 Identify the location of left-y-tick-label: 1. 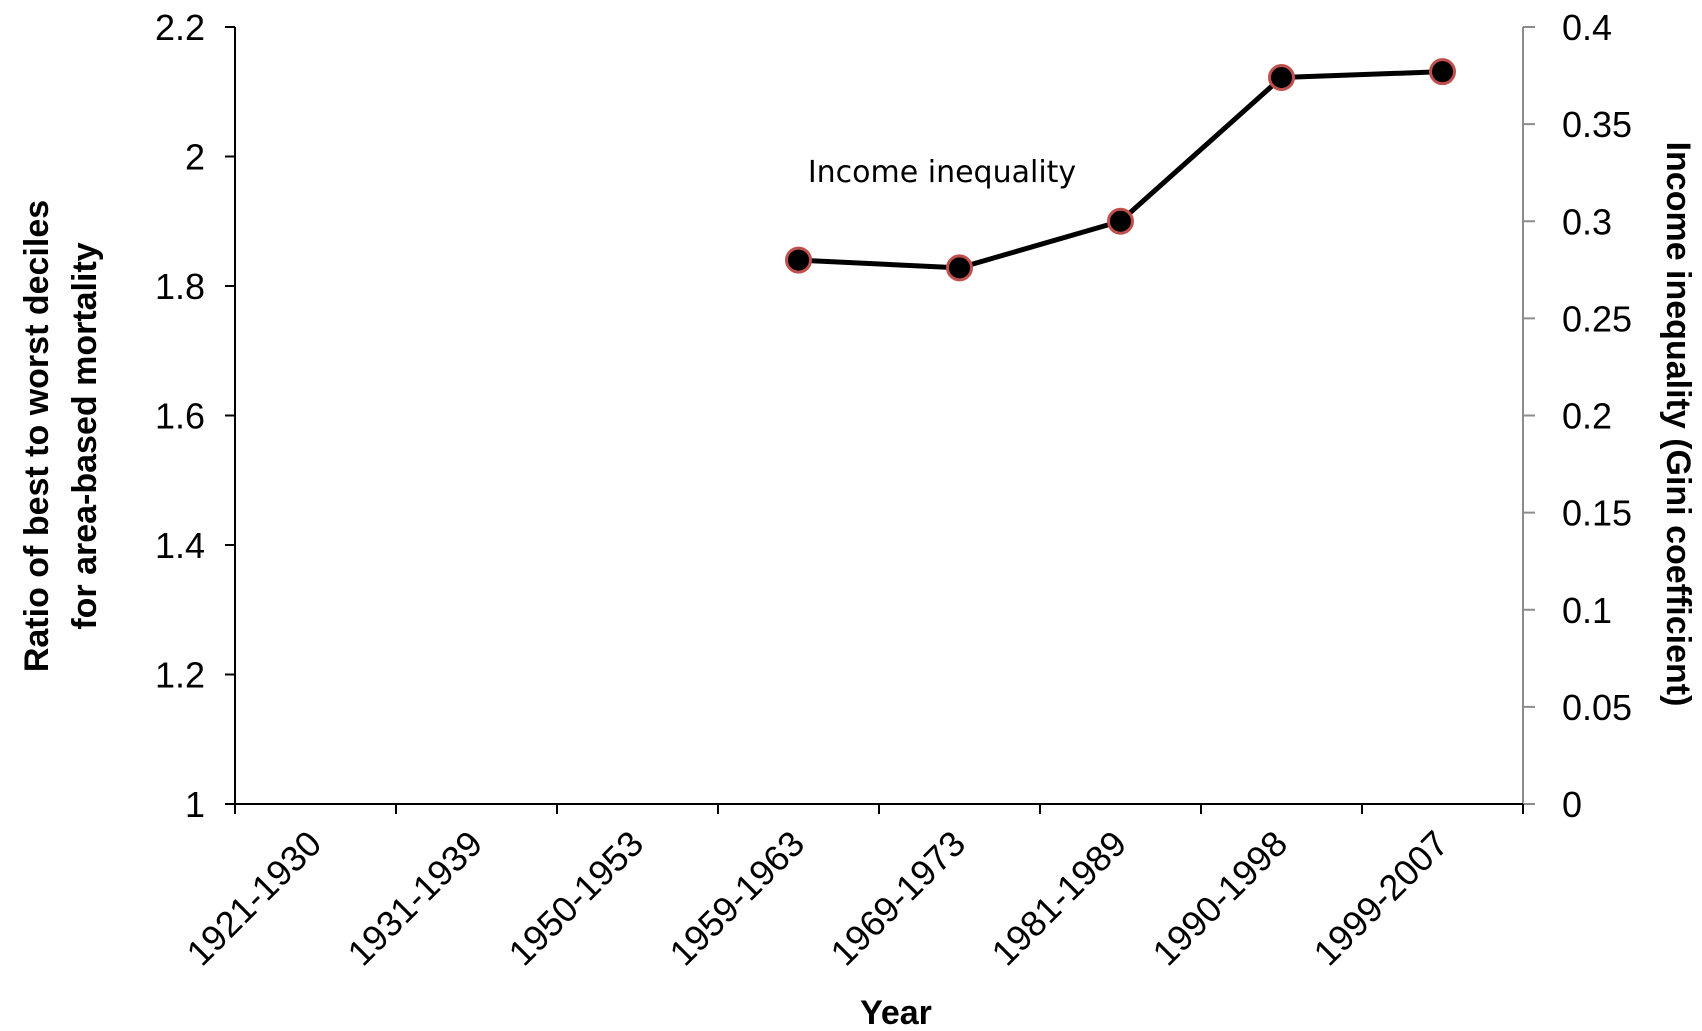
(195, 804).